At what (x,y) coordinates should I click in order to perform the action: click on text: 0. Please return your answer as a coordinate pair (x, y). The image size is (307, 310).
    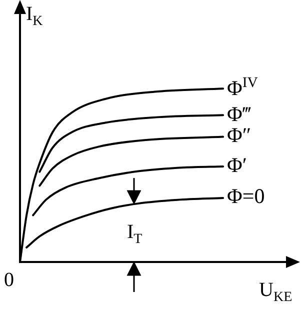
    Looking at the image, I should click on (9, 280).